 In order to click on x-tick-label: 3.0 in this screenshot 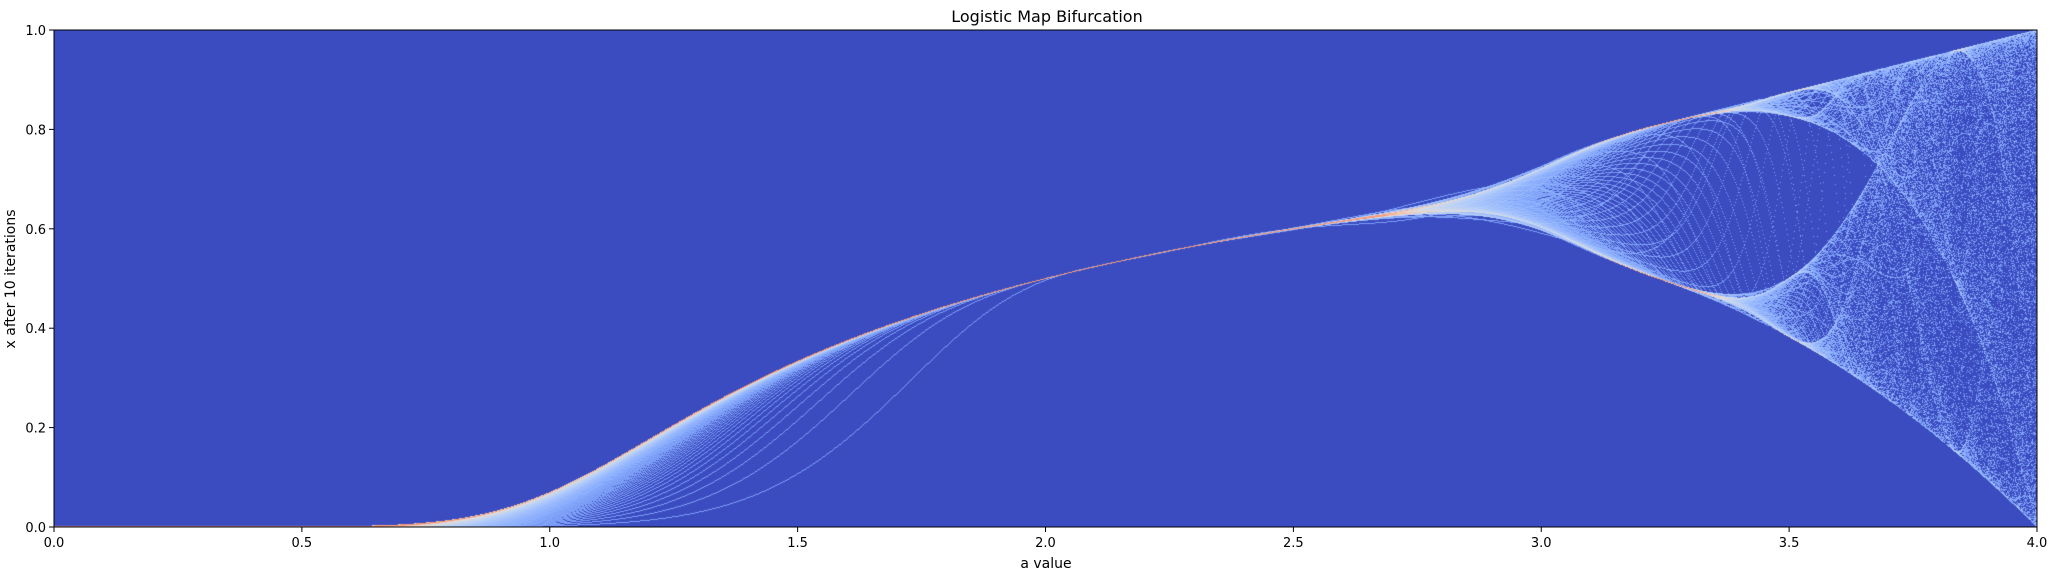, I will do `click(1541, 543)`.